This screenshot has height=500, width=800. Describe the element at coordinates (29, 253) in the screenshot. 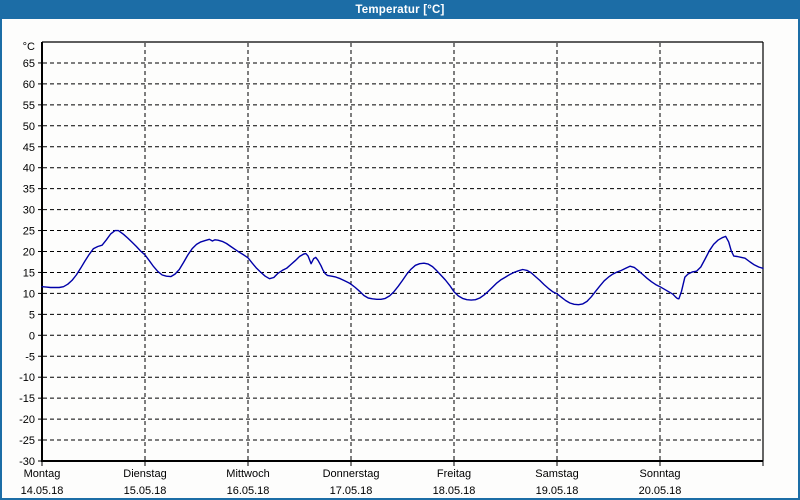

I see `y-axis-tick-label: 20` at that location.